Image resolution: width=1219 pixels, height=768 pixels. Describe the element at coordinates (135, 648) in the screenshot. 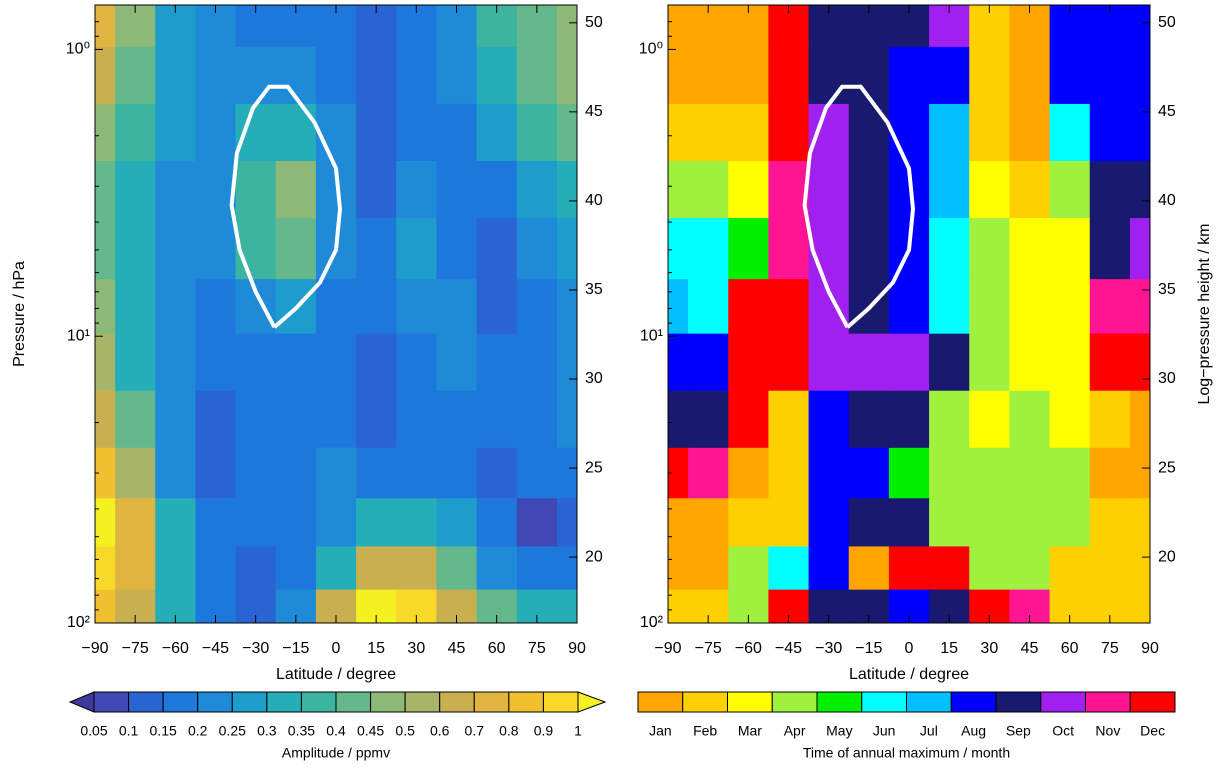

I see `x-tick-label: −75` at that location.